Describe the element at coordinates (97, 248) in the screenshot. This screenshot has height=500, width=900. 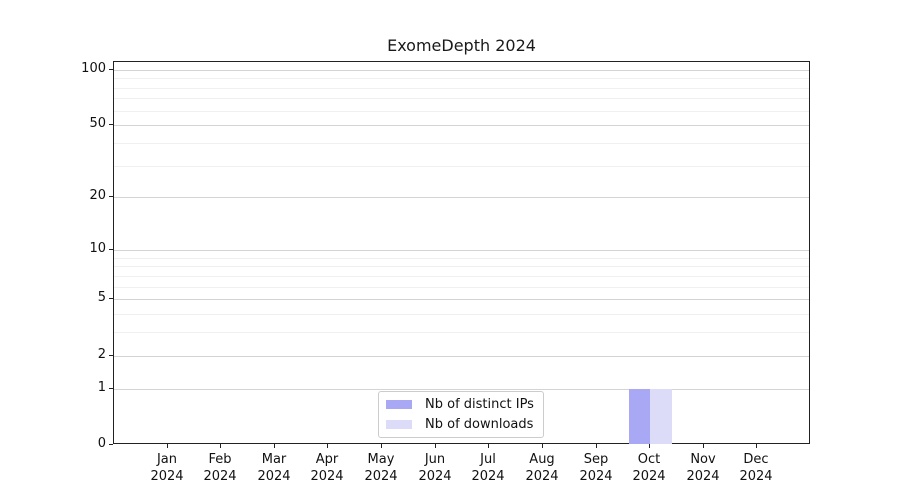
I see `y-tick-label: 10` at that location.